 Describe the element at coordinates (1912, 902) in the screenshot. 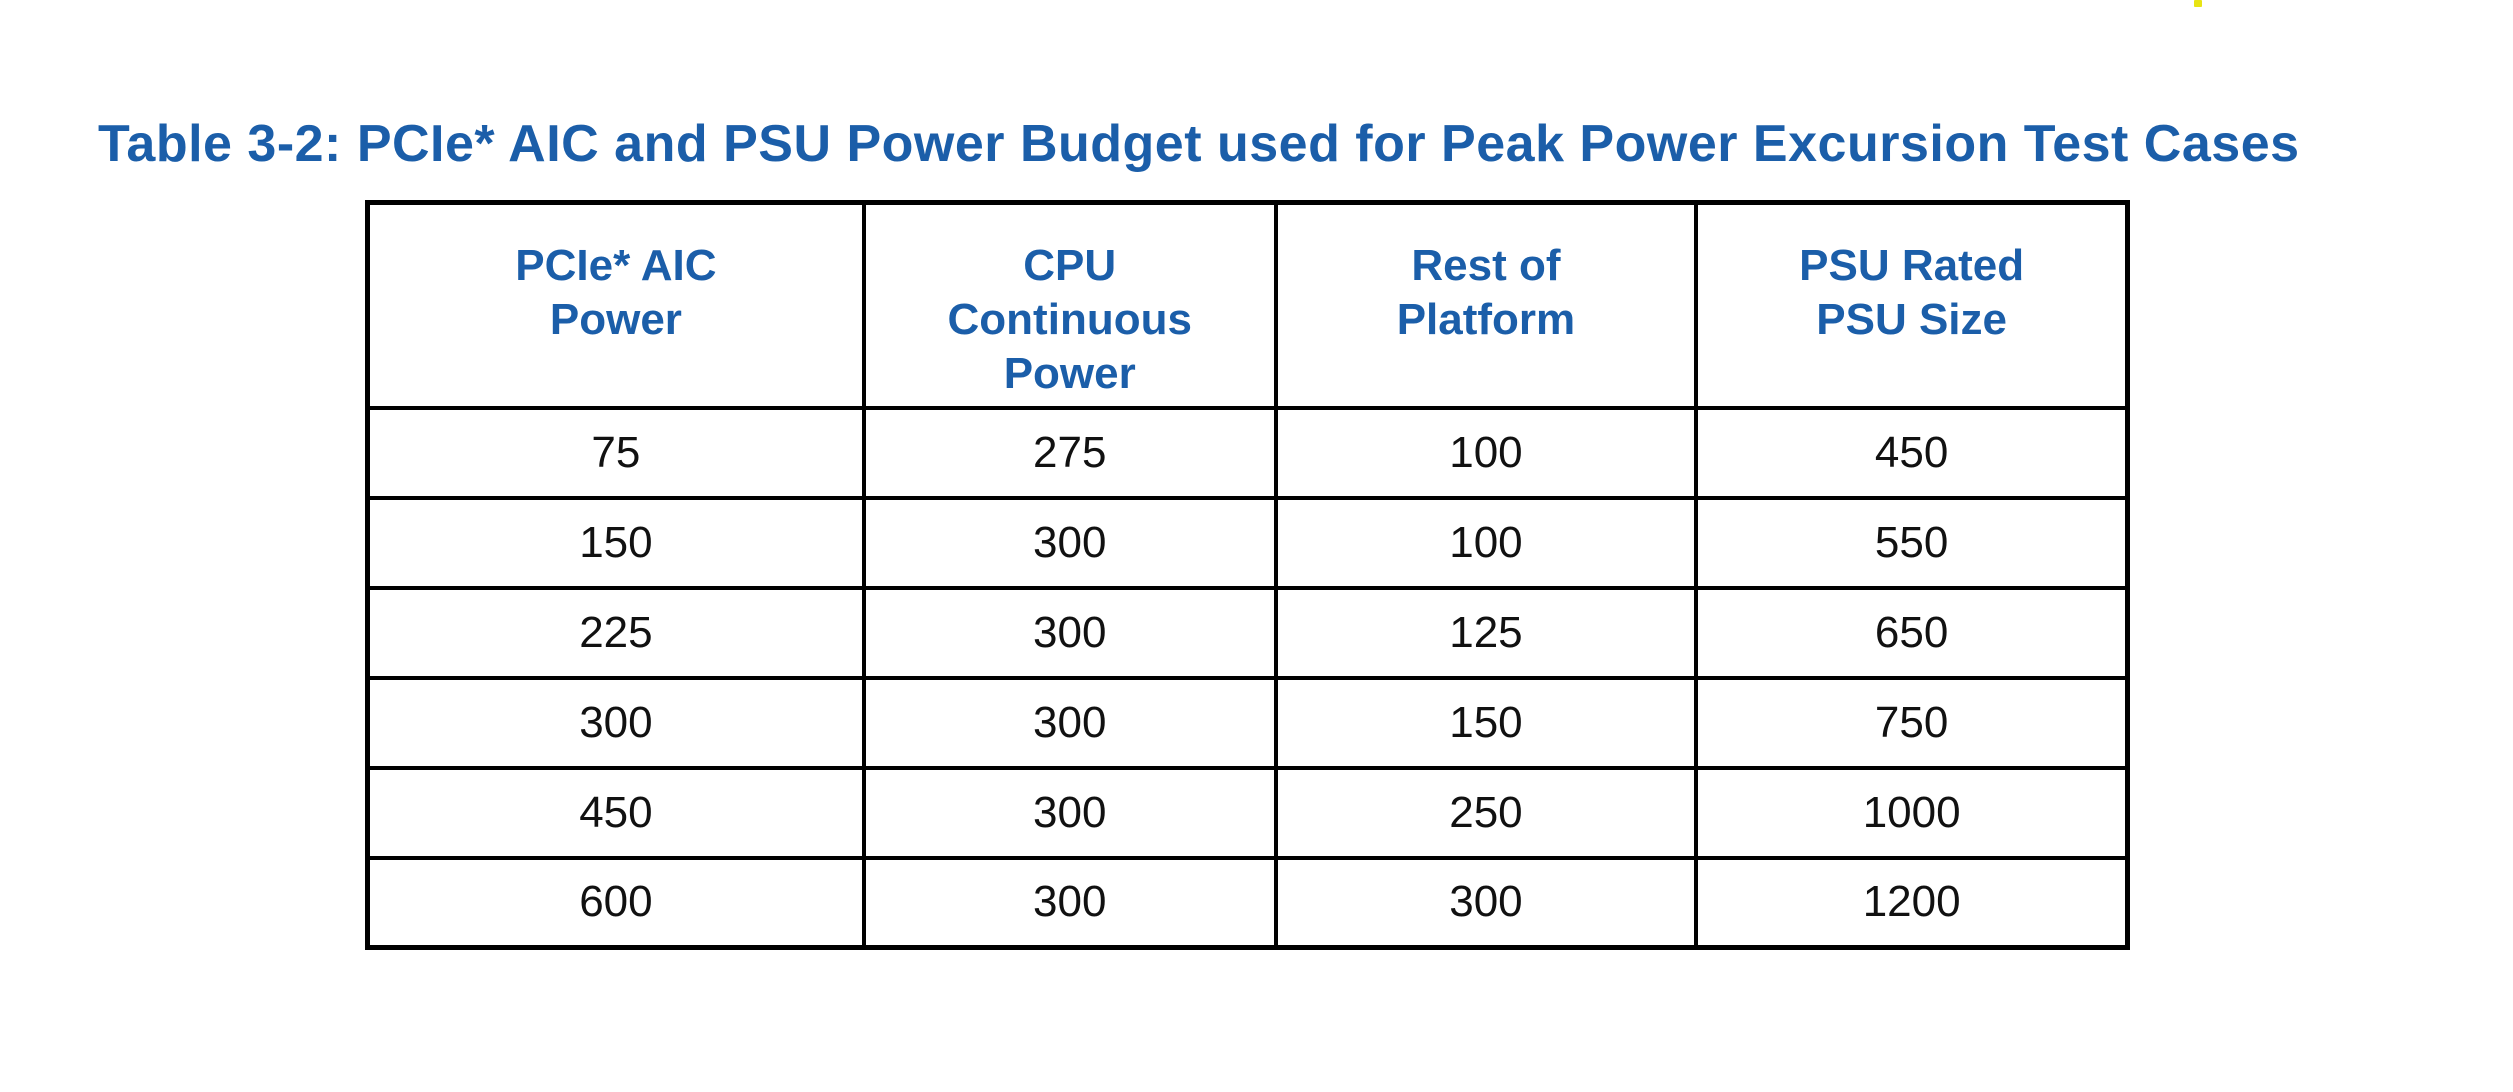

I see `table-cell: 1200` at that location.